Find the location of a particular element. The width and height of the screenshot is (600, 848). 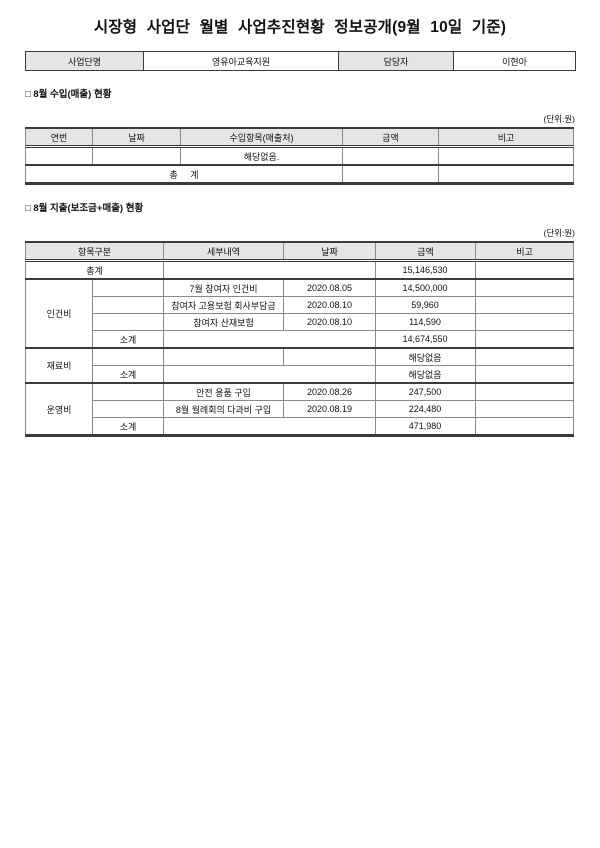

manager-value: 이현아 is located at coordinates (514, 61).